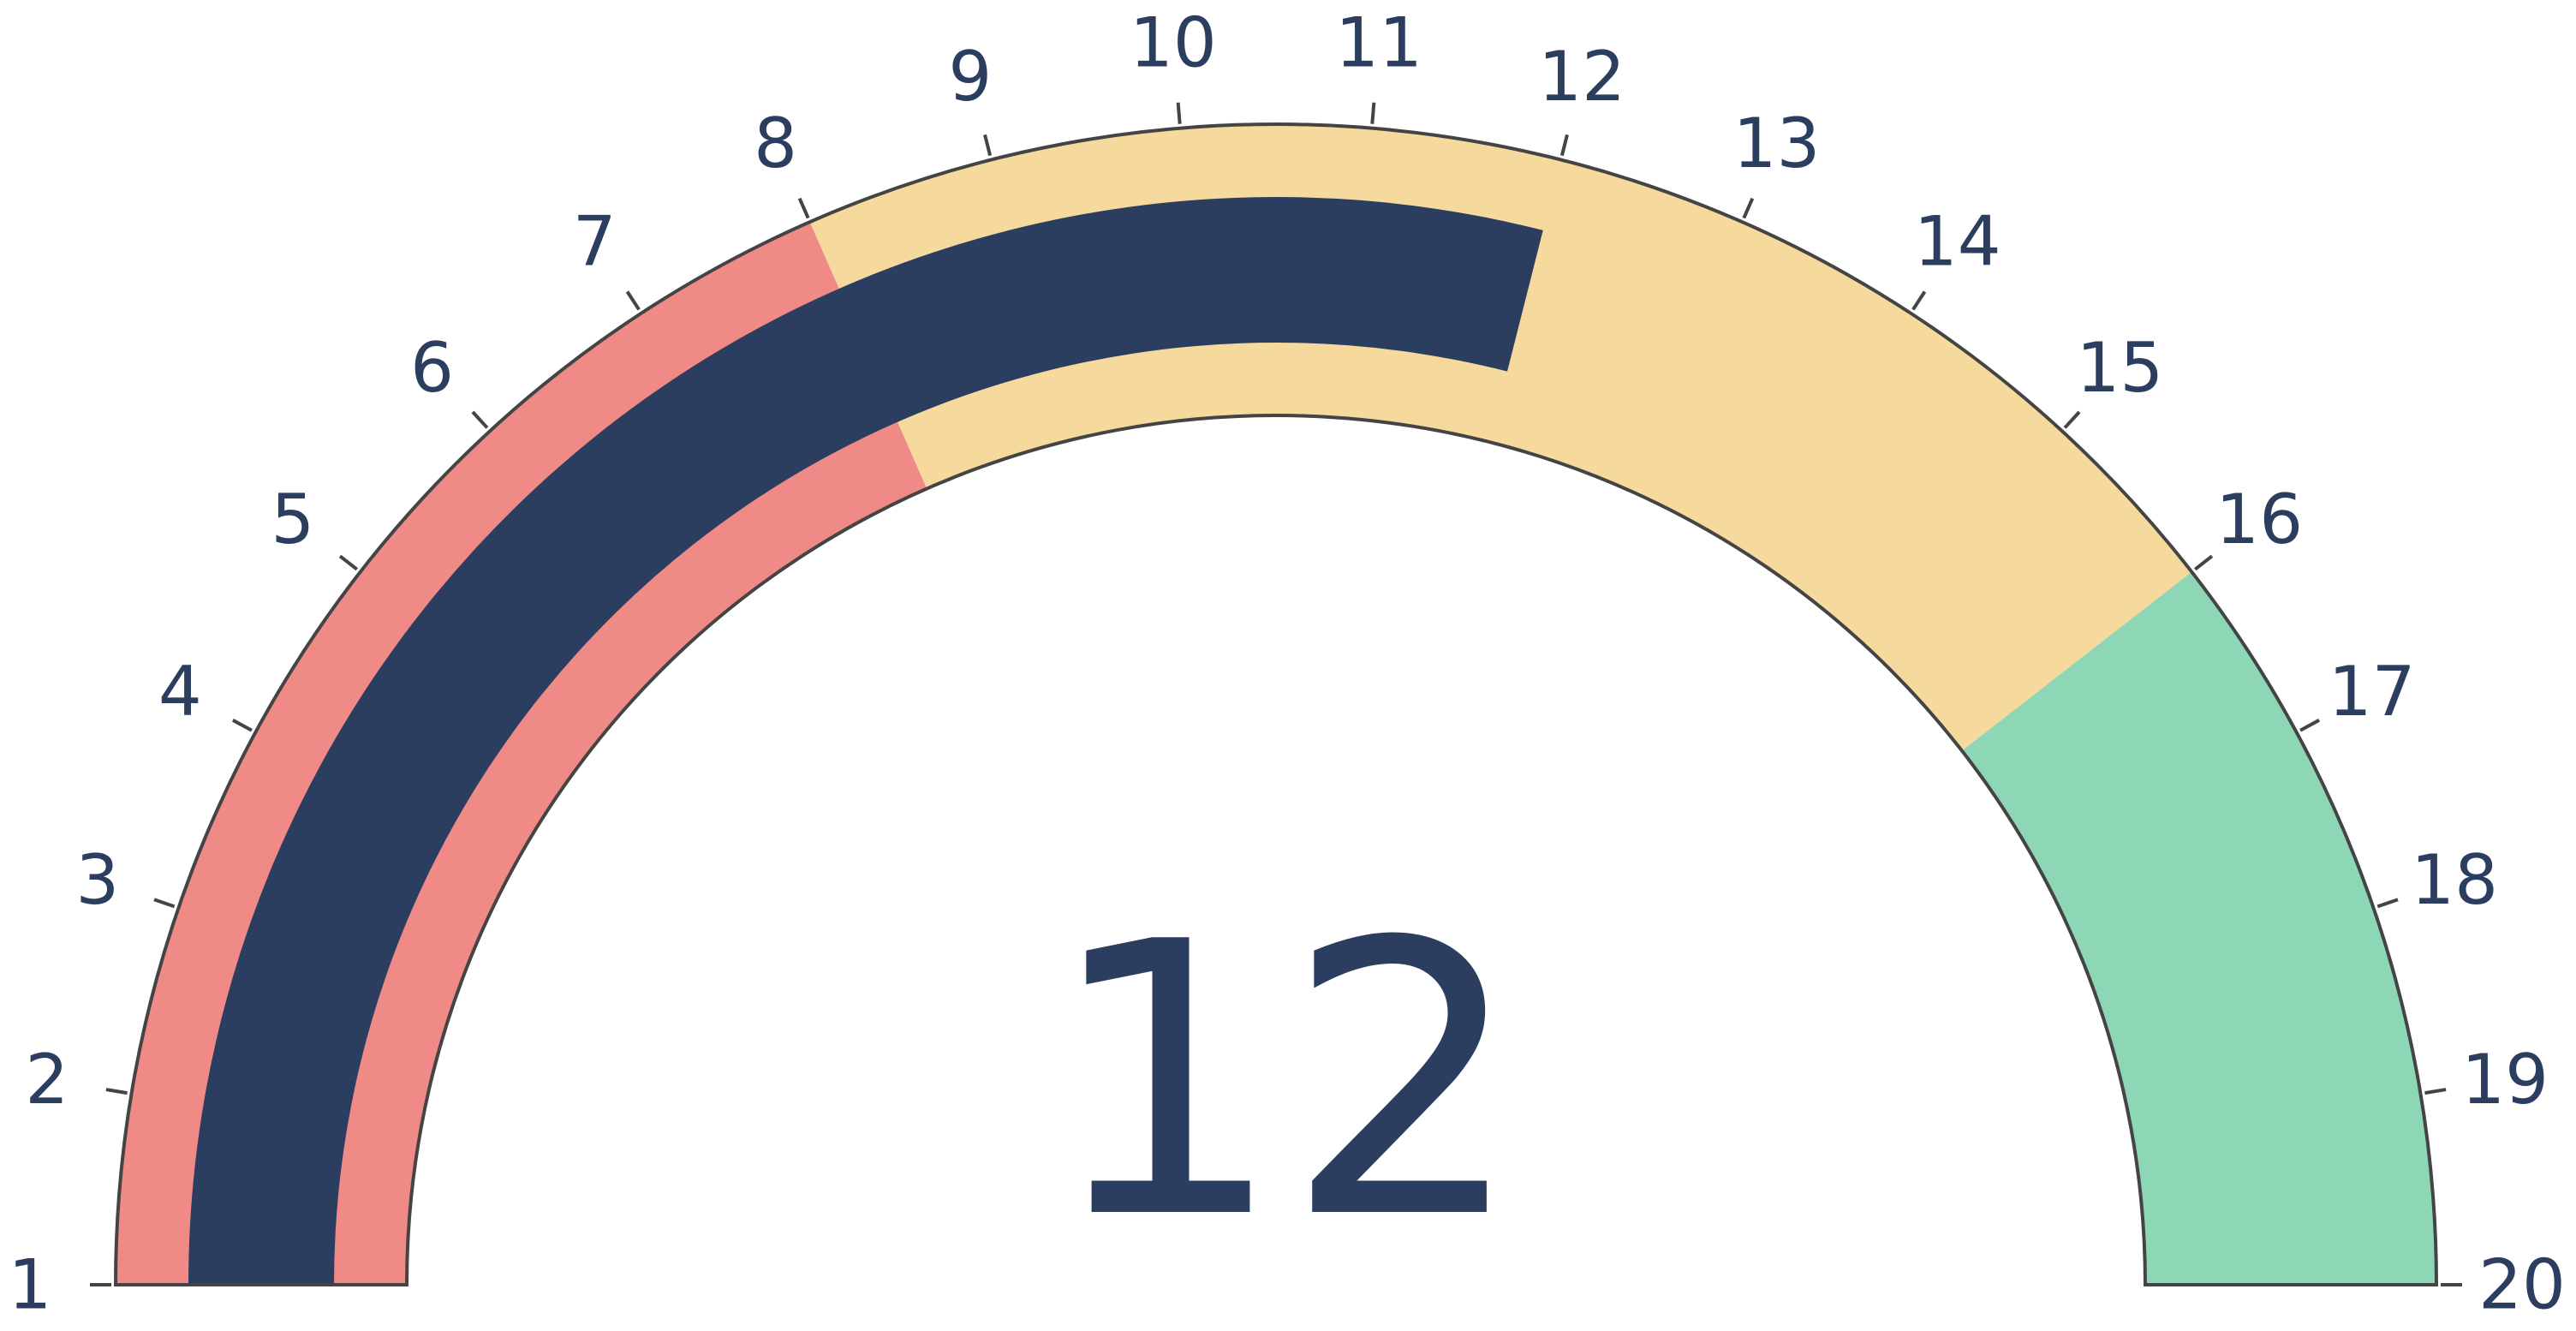  What do you see at coordinates (2522, 1285) in the screenshot?
I see `gauge-tick-label: 20` at bounding box center [2522, 1285].